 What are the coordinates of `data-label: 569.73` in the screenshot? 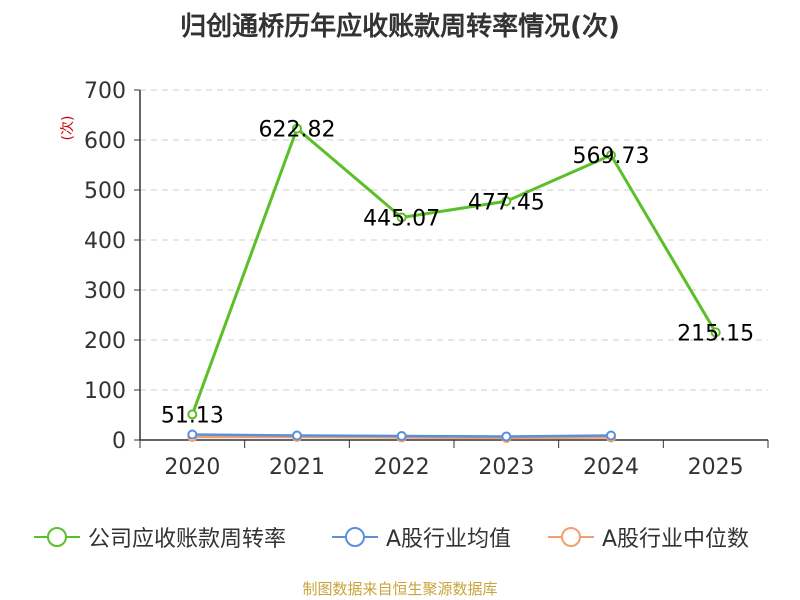 It's located at (611, 156).